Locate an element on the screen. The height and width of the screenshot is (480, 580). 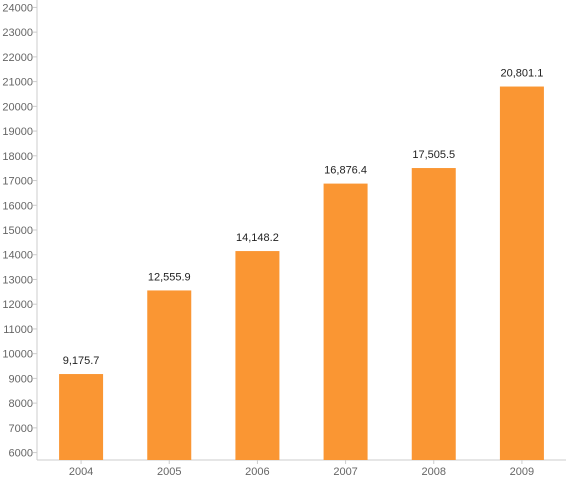
bar-2009 is located at coordinates (521, 273).